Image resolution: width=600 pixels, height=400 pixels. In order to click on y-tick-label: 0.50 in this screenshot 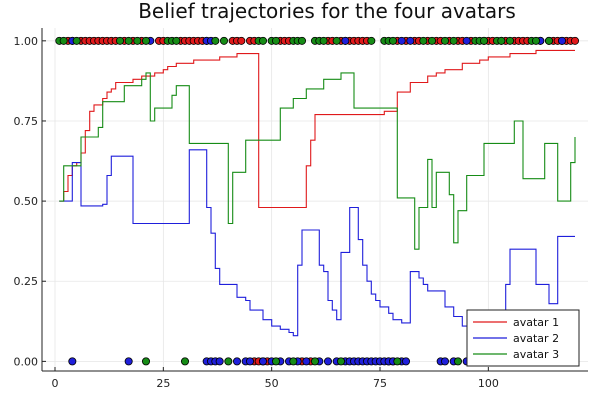, I will do `click(26, 201)`.